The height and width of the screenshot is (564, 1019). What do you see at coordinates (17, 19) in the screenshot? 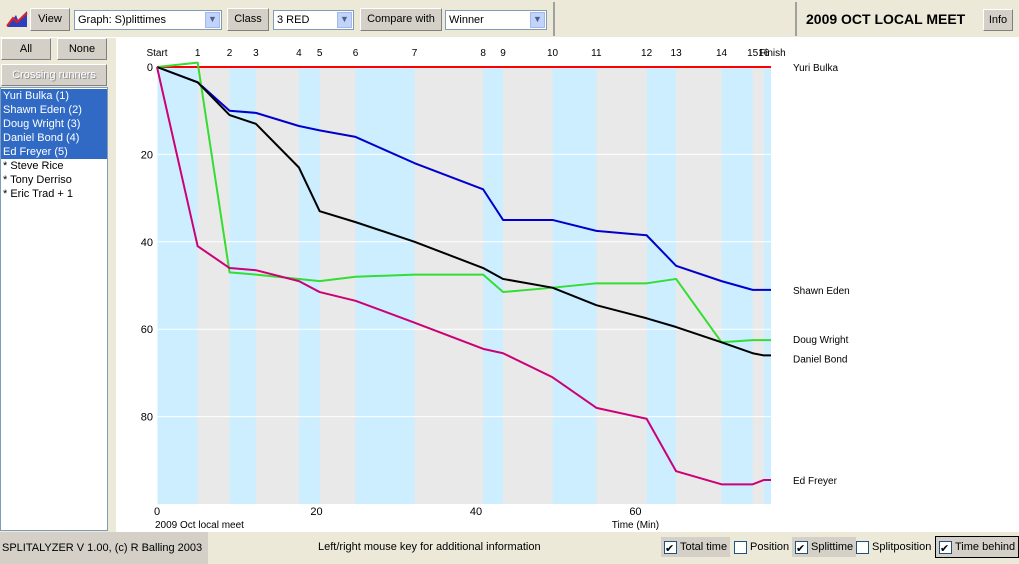
I see `app-logo-icon` at bounding box center [17, 19].